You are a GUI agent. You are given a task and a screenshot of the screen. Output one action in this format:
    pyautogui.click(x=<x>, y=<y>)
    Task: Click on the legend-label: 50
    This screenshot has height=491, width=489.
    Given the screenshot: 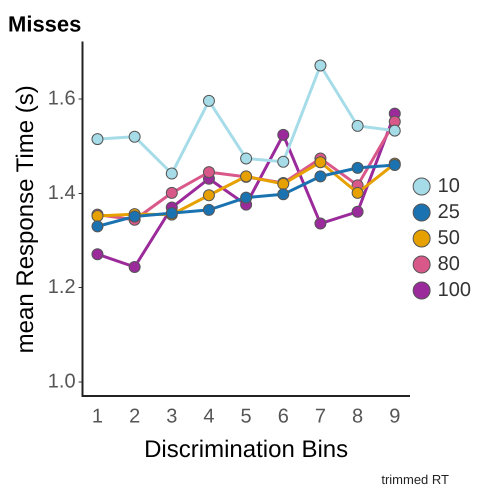 What is the action you would take?
    pyautogui.click(x=449, y=238)
    